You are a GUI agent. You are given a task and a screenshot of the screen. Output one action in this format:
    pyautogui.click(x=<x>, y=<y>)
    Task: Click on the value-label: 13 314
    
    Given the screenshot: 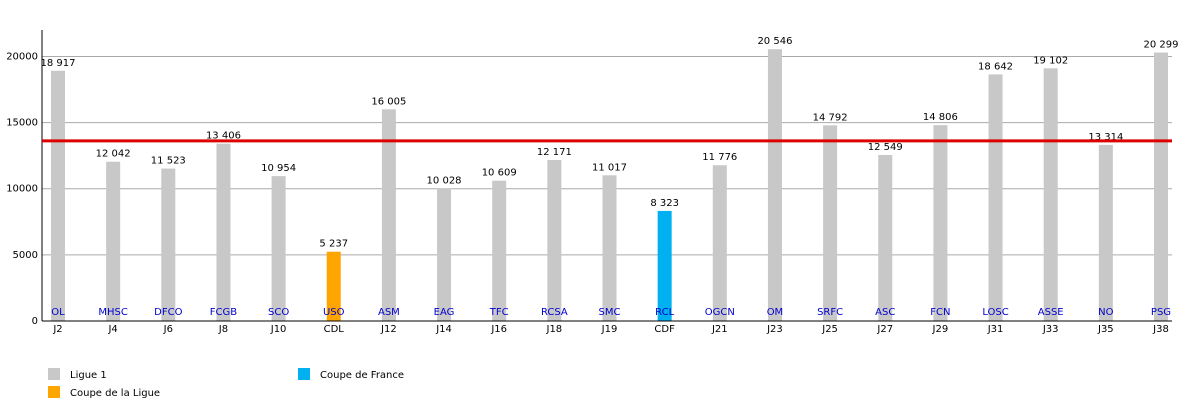 What is the action you would take?
    pyautogui.click(x=1105, y=137)
    